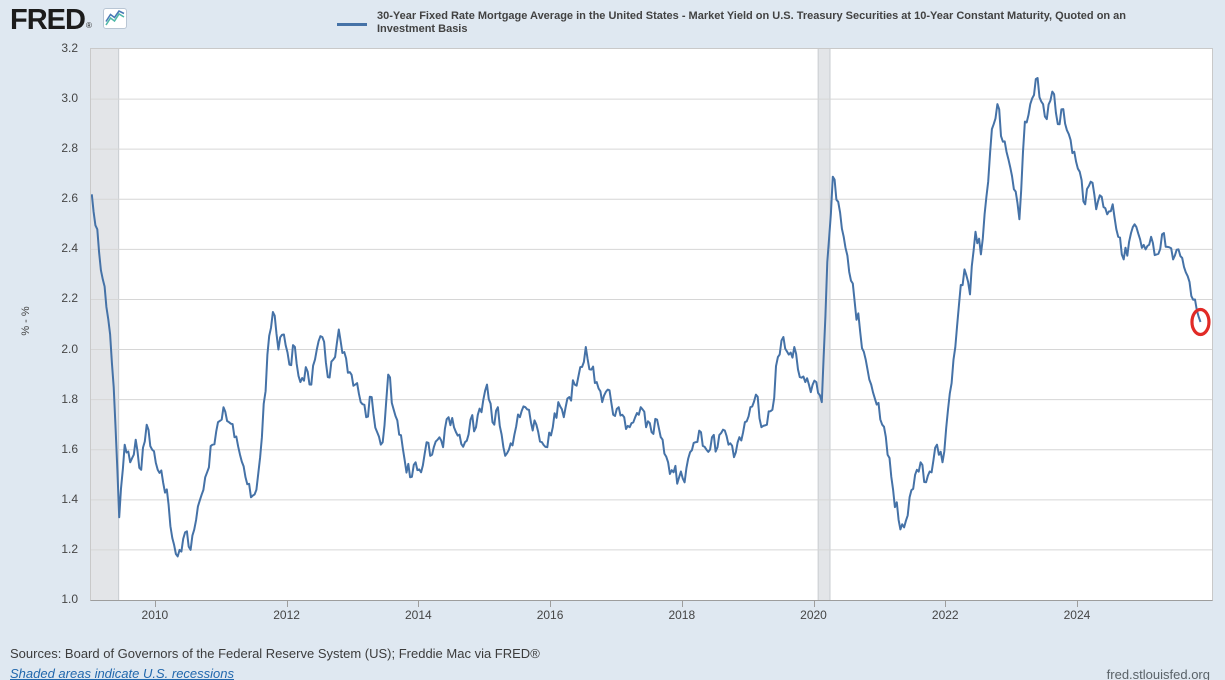  Describe the element at coordinates (115, 18) in the screenshot. I see `line-chart-icon` at that location.